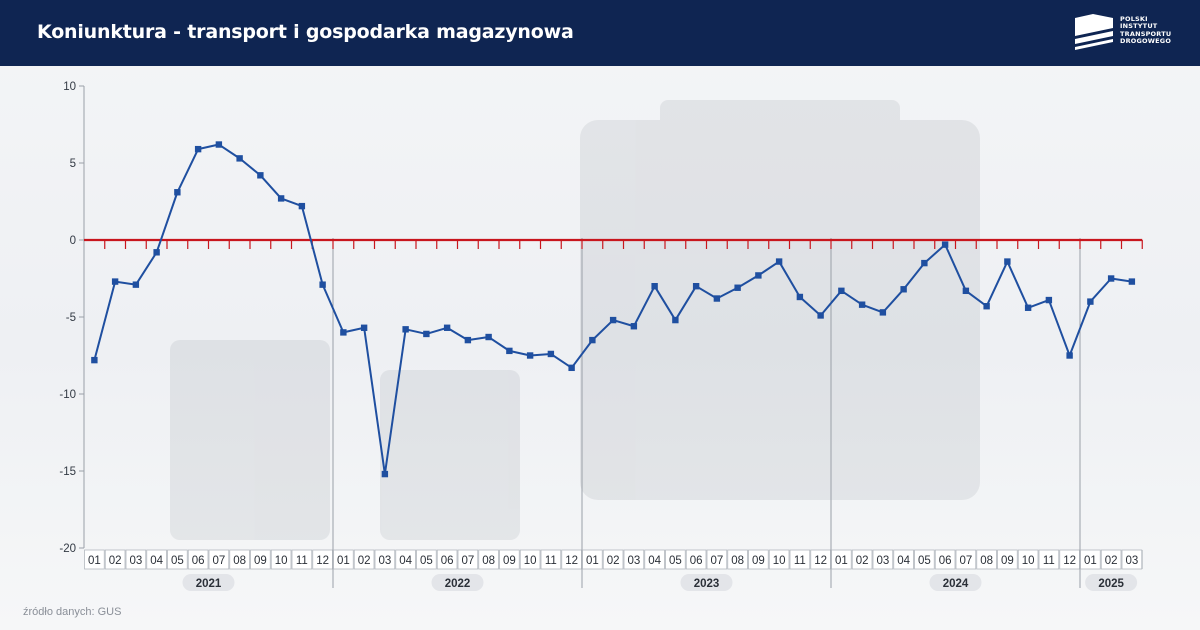 This screenshot has width=1200, height=630. I want to click on year-label: 2024, so click(956, 584).